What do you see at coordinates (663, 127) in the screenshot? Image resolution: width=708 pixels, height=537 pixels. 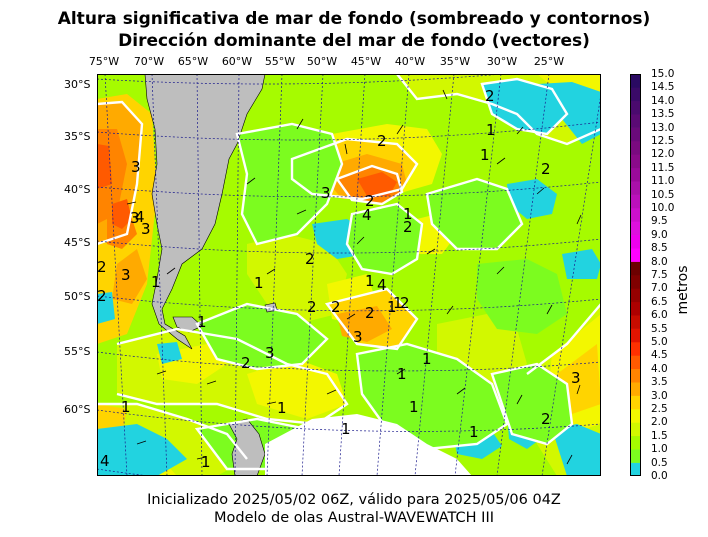 I see `colorbar-tick: 13.0` at bounding box center [663, 127].